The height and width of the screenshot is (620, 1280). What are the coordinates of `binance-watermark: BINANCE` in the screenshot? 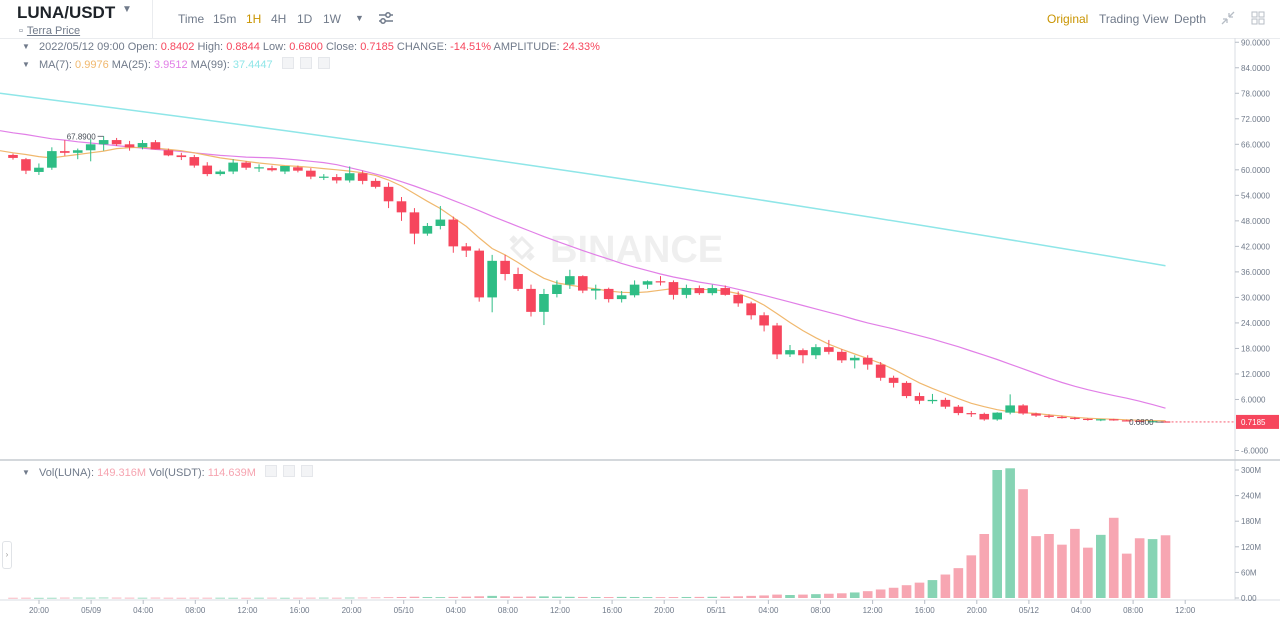 It's located at (616, 250).